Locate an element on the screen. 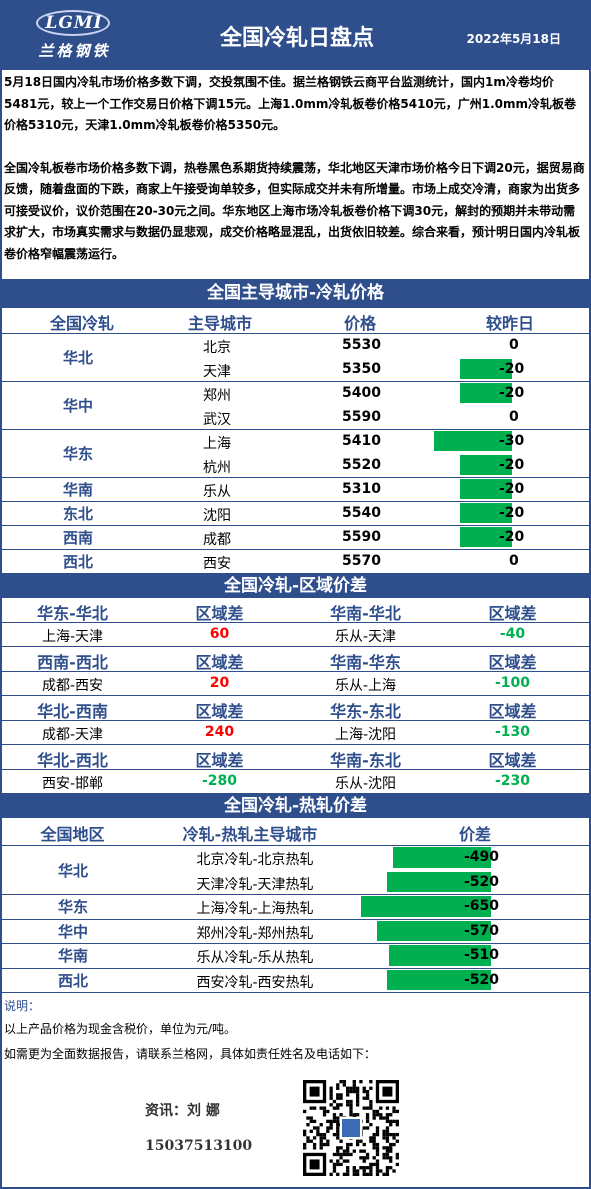 This screenshot has height=1189, width=591. price-region: 华北 is located at coordinates (77, 358).